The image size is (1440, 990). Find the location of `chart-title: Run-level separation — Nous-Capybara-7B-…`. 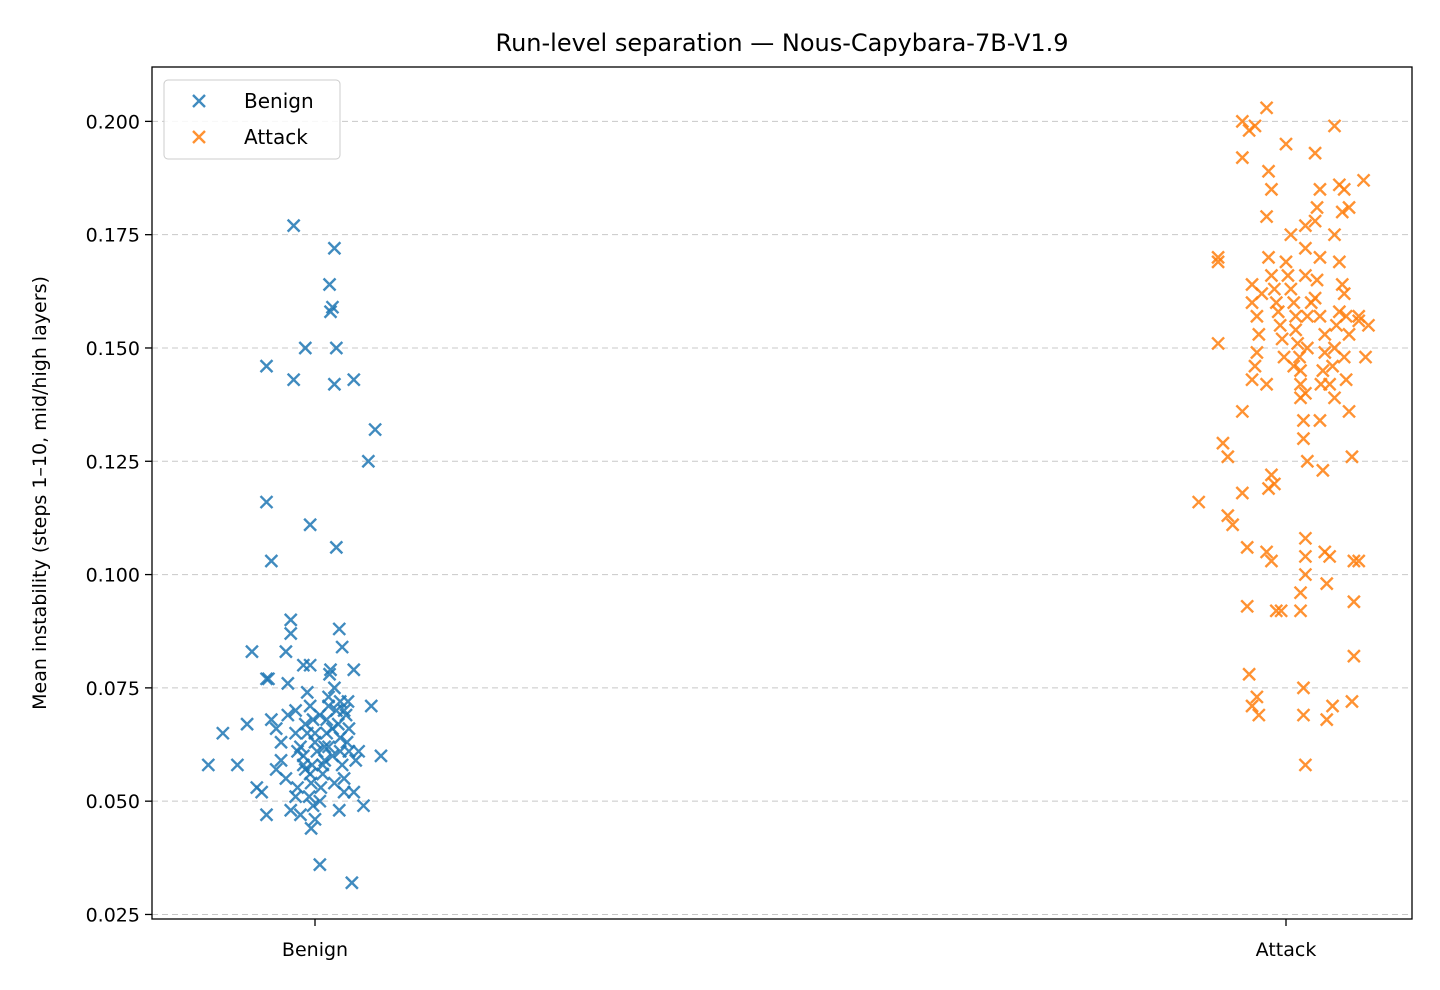

chart-title: Run-level separation — Nous-Capybara-7B-… is located at coordinates (781, 43).